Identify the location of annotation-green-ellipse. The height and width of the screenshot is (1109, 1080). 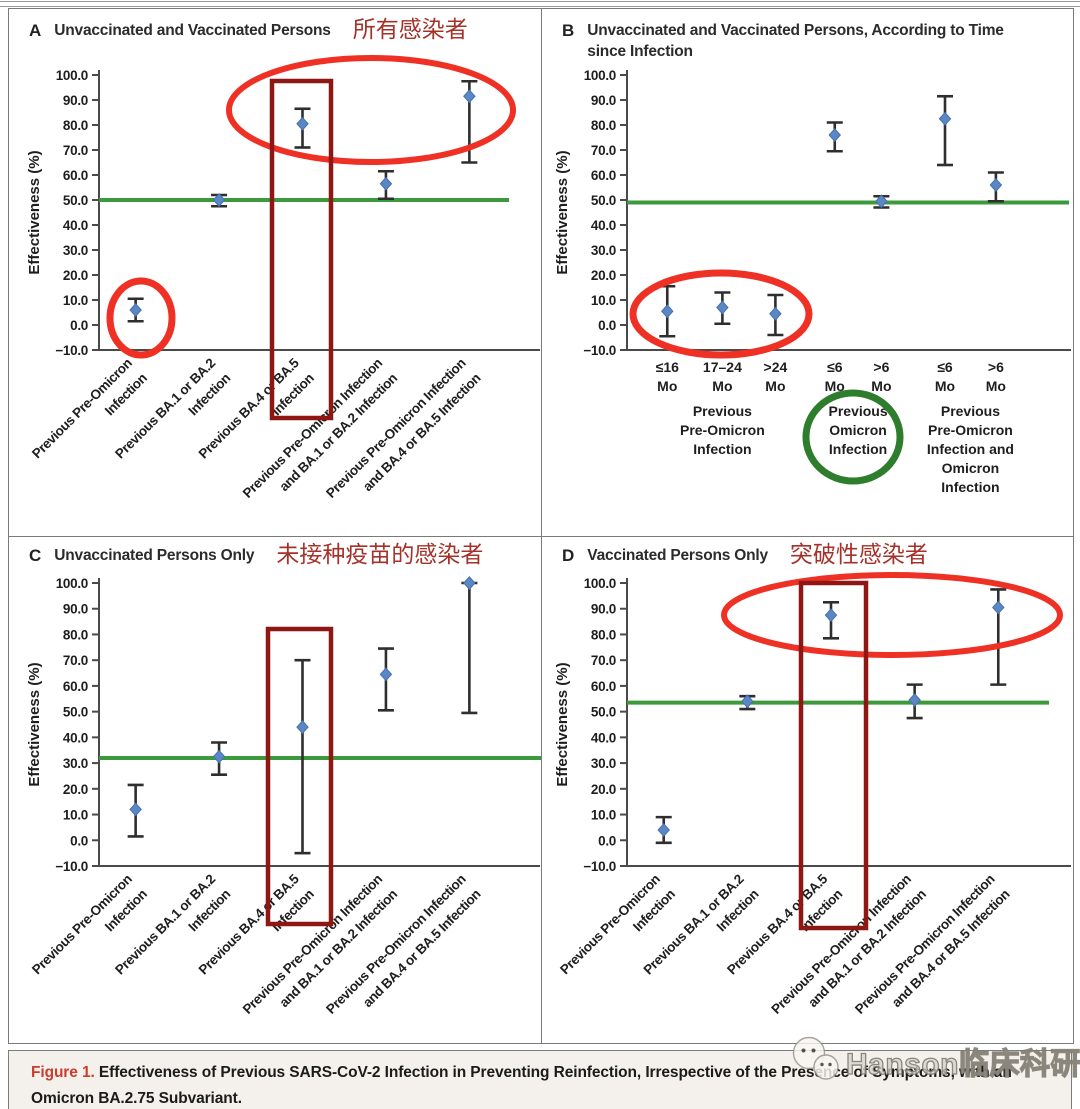
(853, 437).